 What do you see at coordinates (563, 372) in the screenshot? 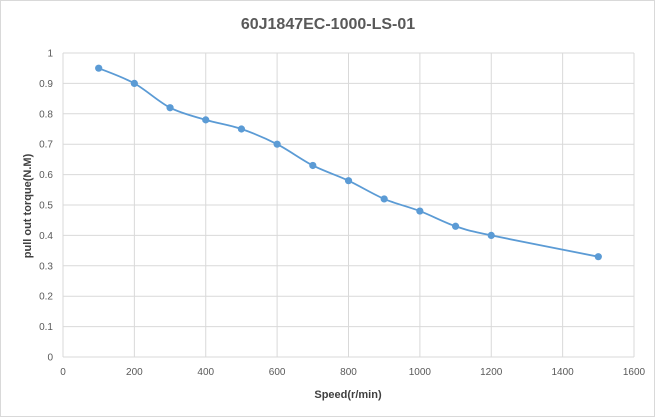
I see `x-tick-label: 1400` at bounding box center [563, 372].